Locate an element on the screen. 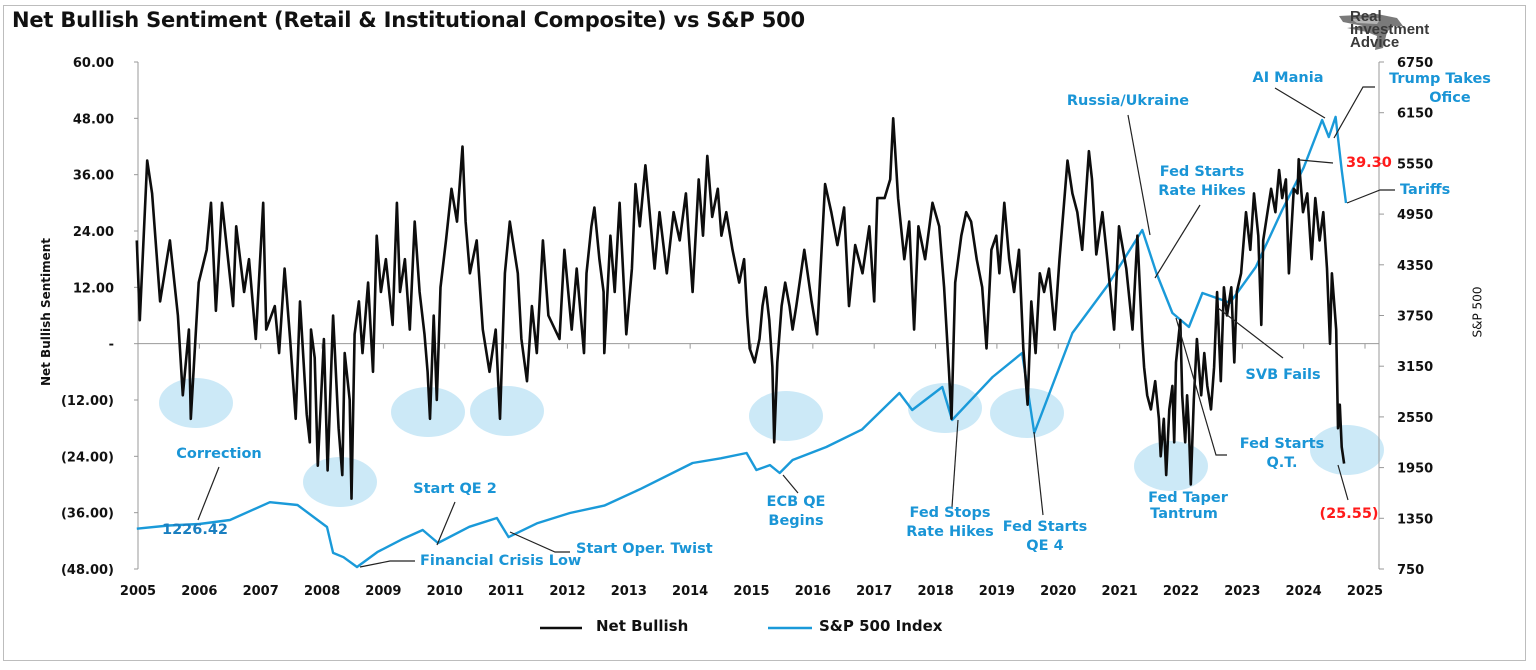  annotation-line: Q.T. is located at coordinates (1282, 463).